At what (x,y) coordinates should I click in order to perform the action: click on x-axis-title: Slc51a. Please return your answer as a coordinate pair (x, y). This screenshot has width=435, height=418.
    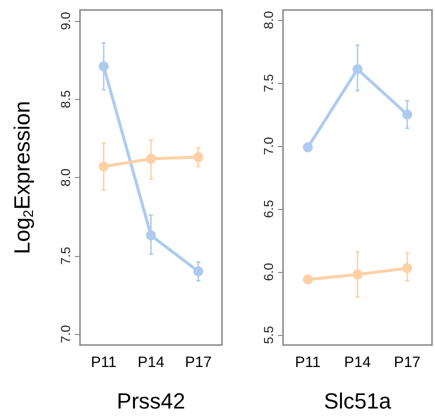
    Looking at the image, I should click on (358, 401).